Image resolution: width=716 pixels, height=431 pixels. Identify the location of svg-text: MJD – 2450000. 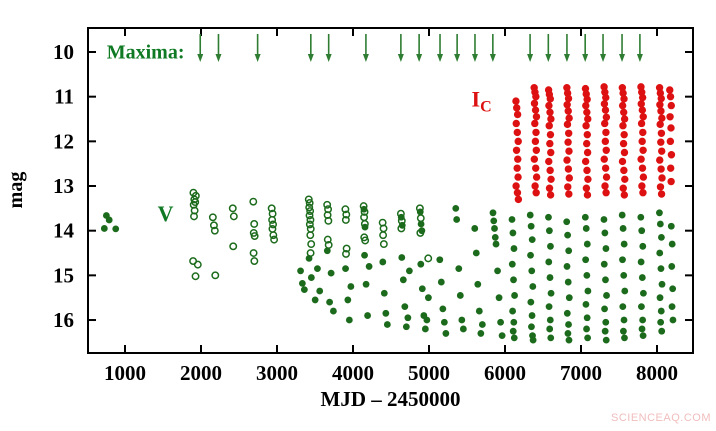
(391, 399).